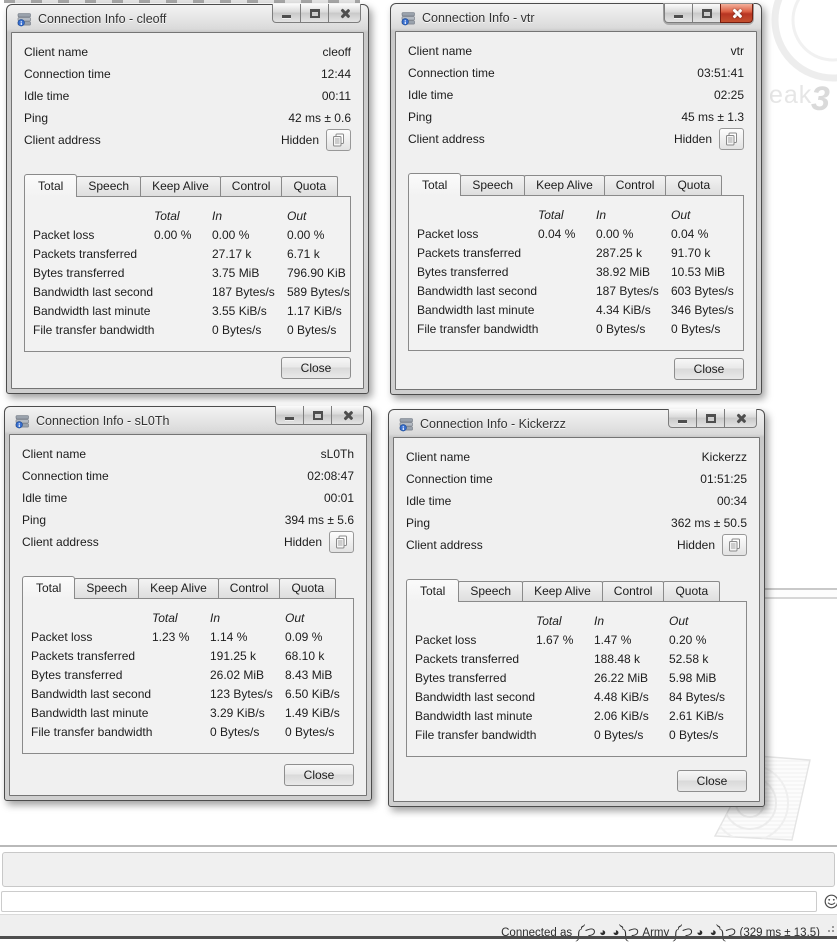  What do you see at coordinates (565, 621) in the screenshot?
I see `col-header-total: Total` at bounding box center [565, 621].